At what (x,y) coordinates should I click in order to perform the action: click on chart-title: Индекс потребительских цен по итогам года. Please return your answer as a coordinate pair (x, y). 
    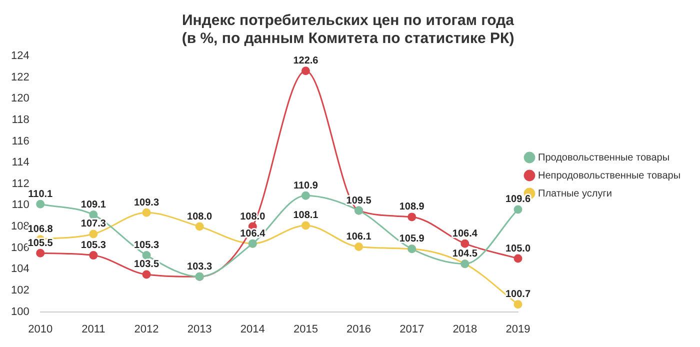
    Looking at the image, I should click on (348, 21).